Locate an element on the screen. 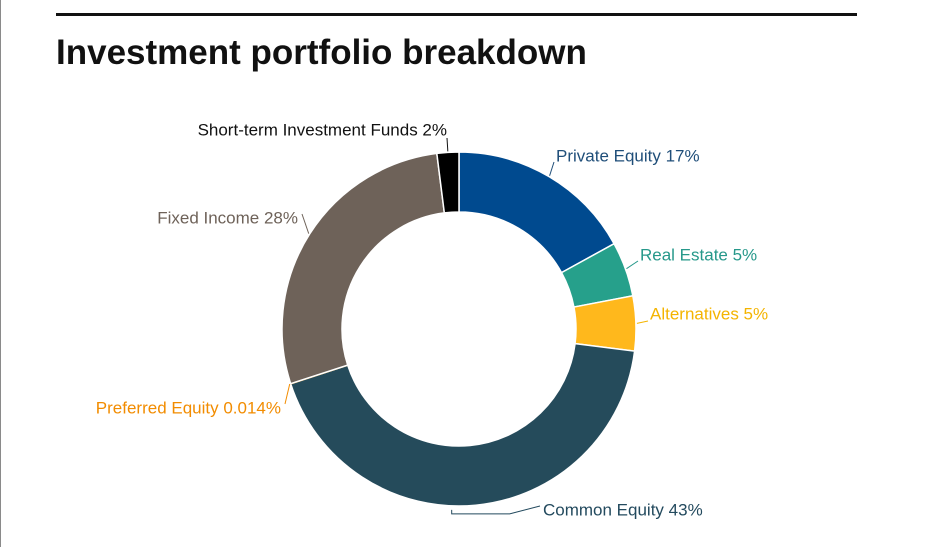 This screenshot has height=547, width=931. label-real-estate: Real Estate 5% is located at coordinates (698, 254).